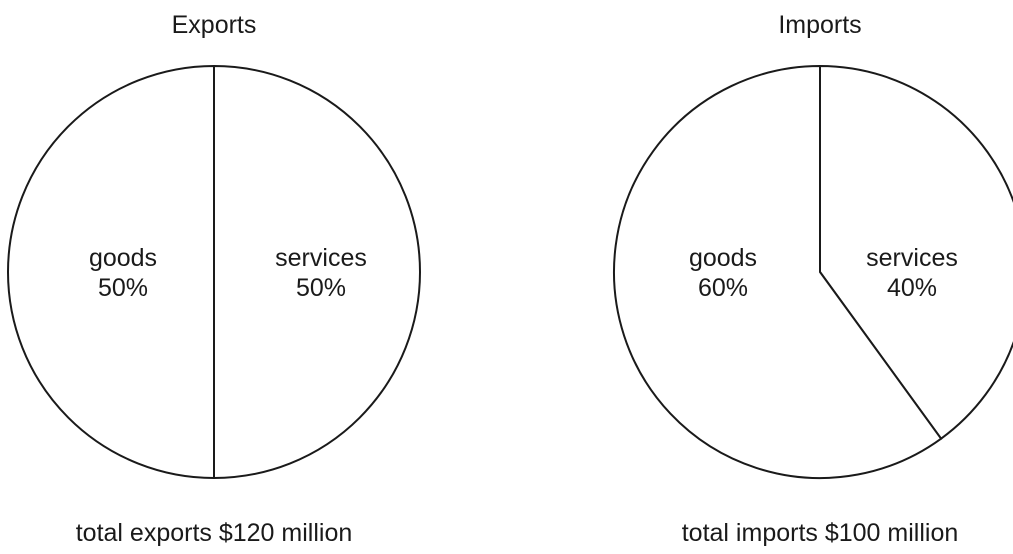  I want to click on imports-chart-title: Imports, so click(819, 25).